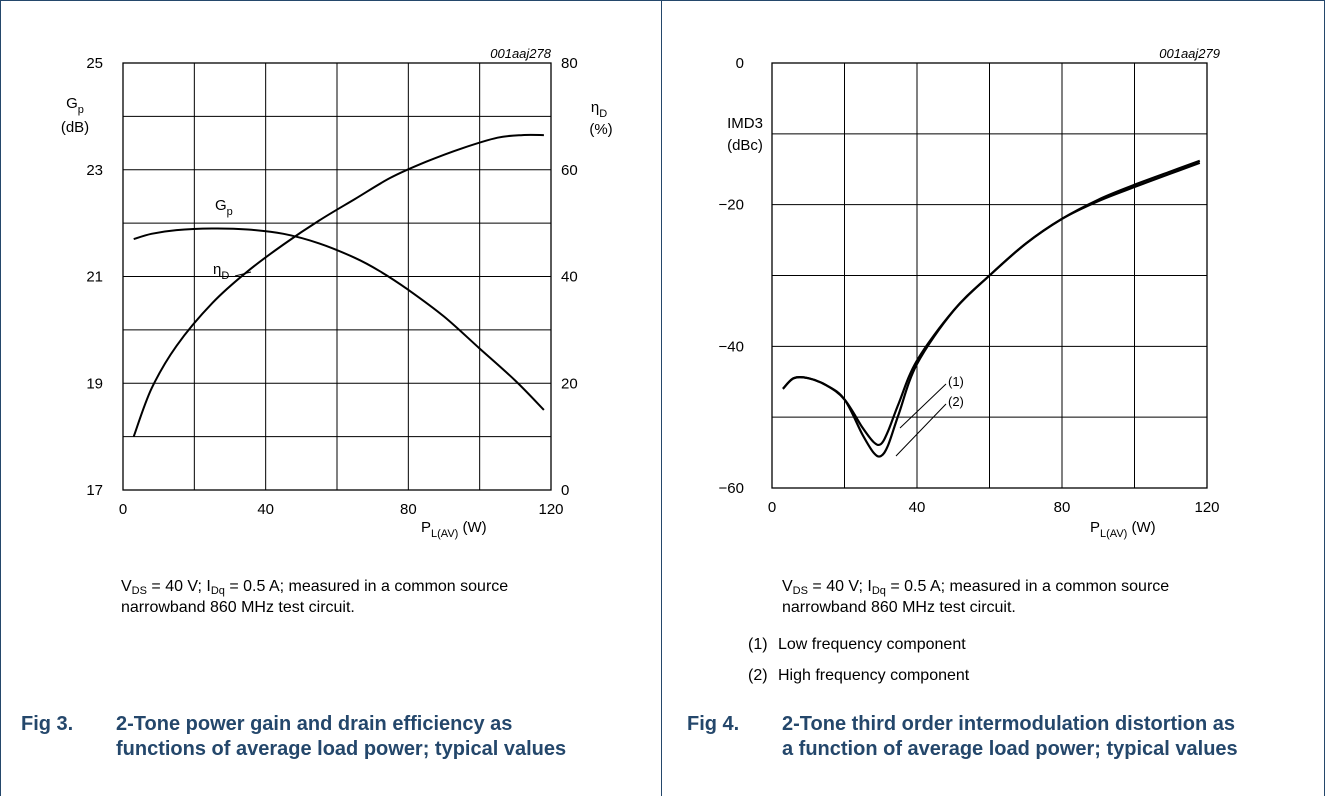 The image size is (1325, 796). I want to click on chart-code: 001aaj279, so click(1189, 53).